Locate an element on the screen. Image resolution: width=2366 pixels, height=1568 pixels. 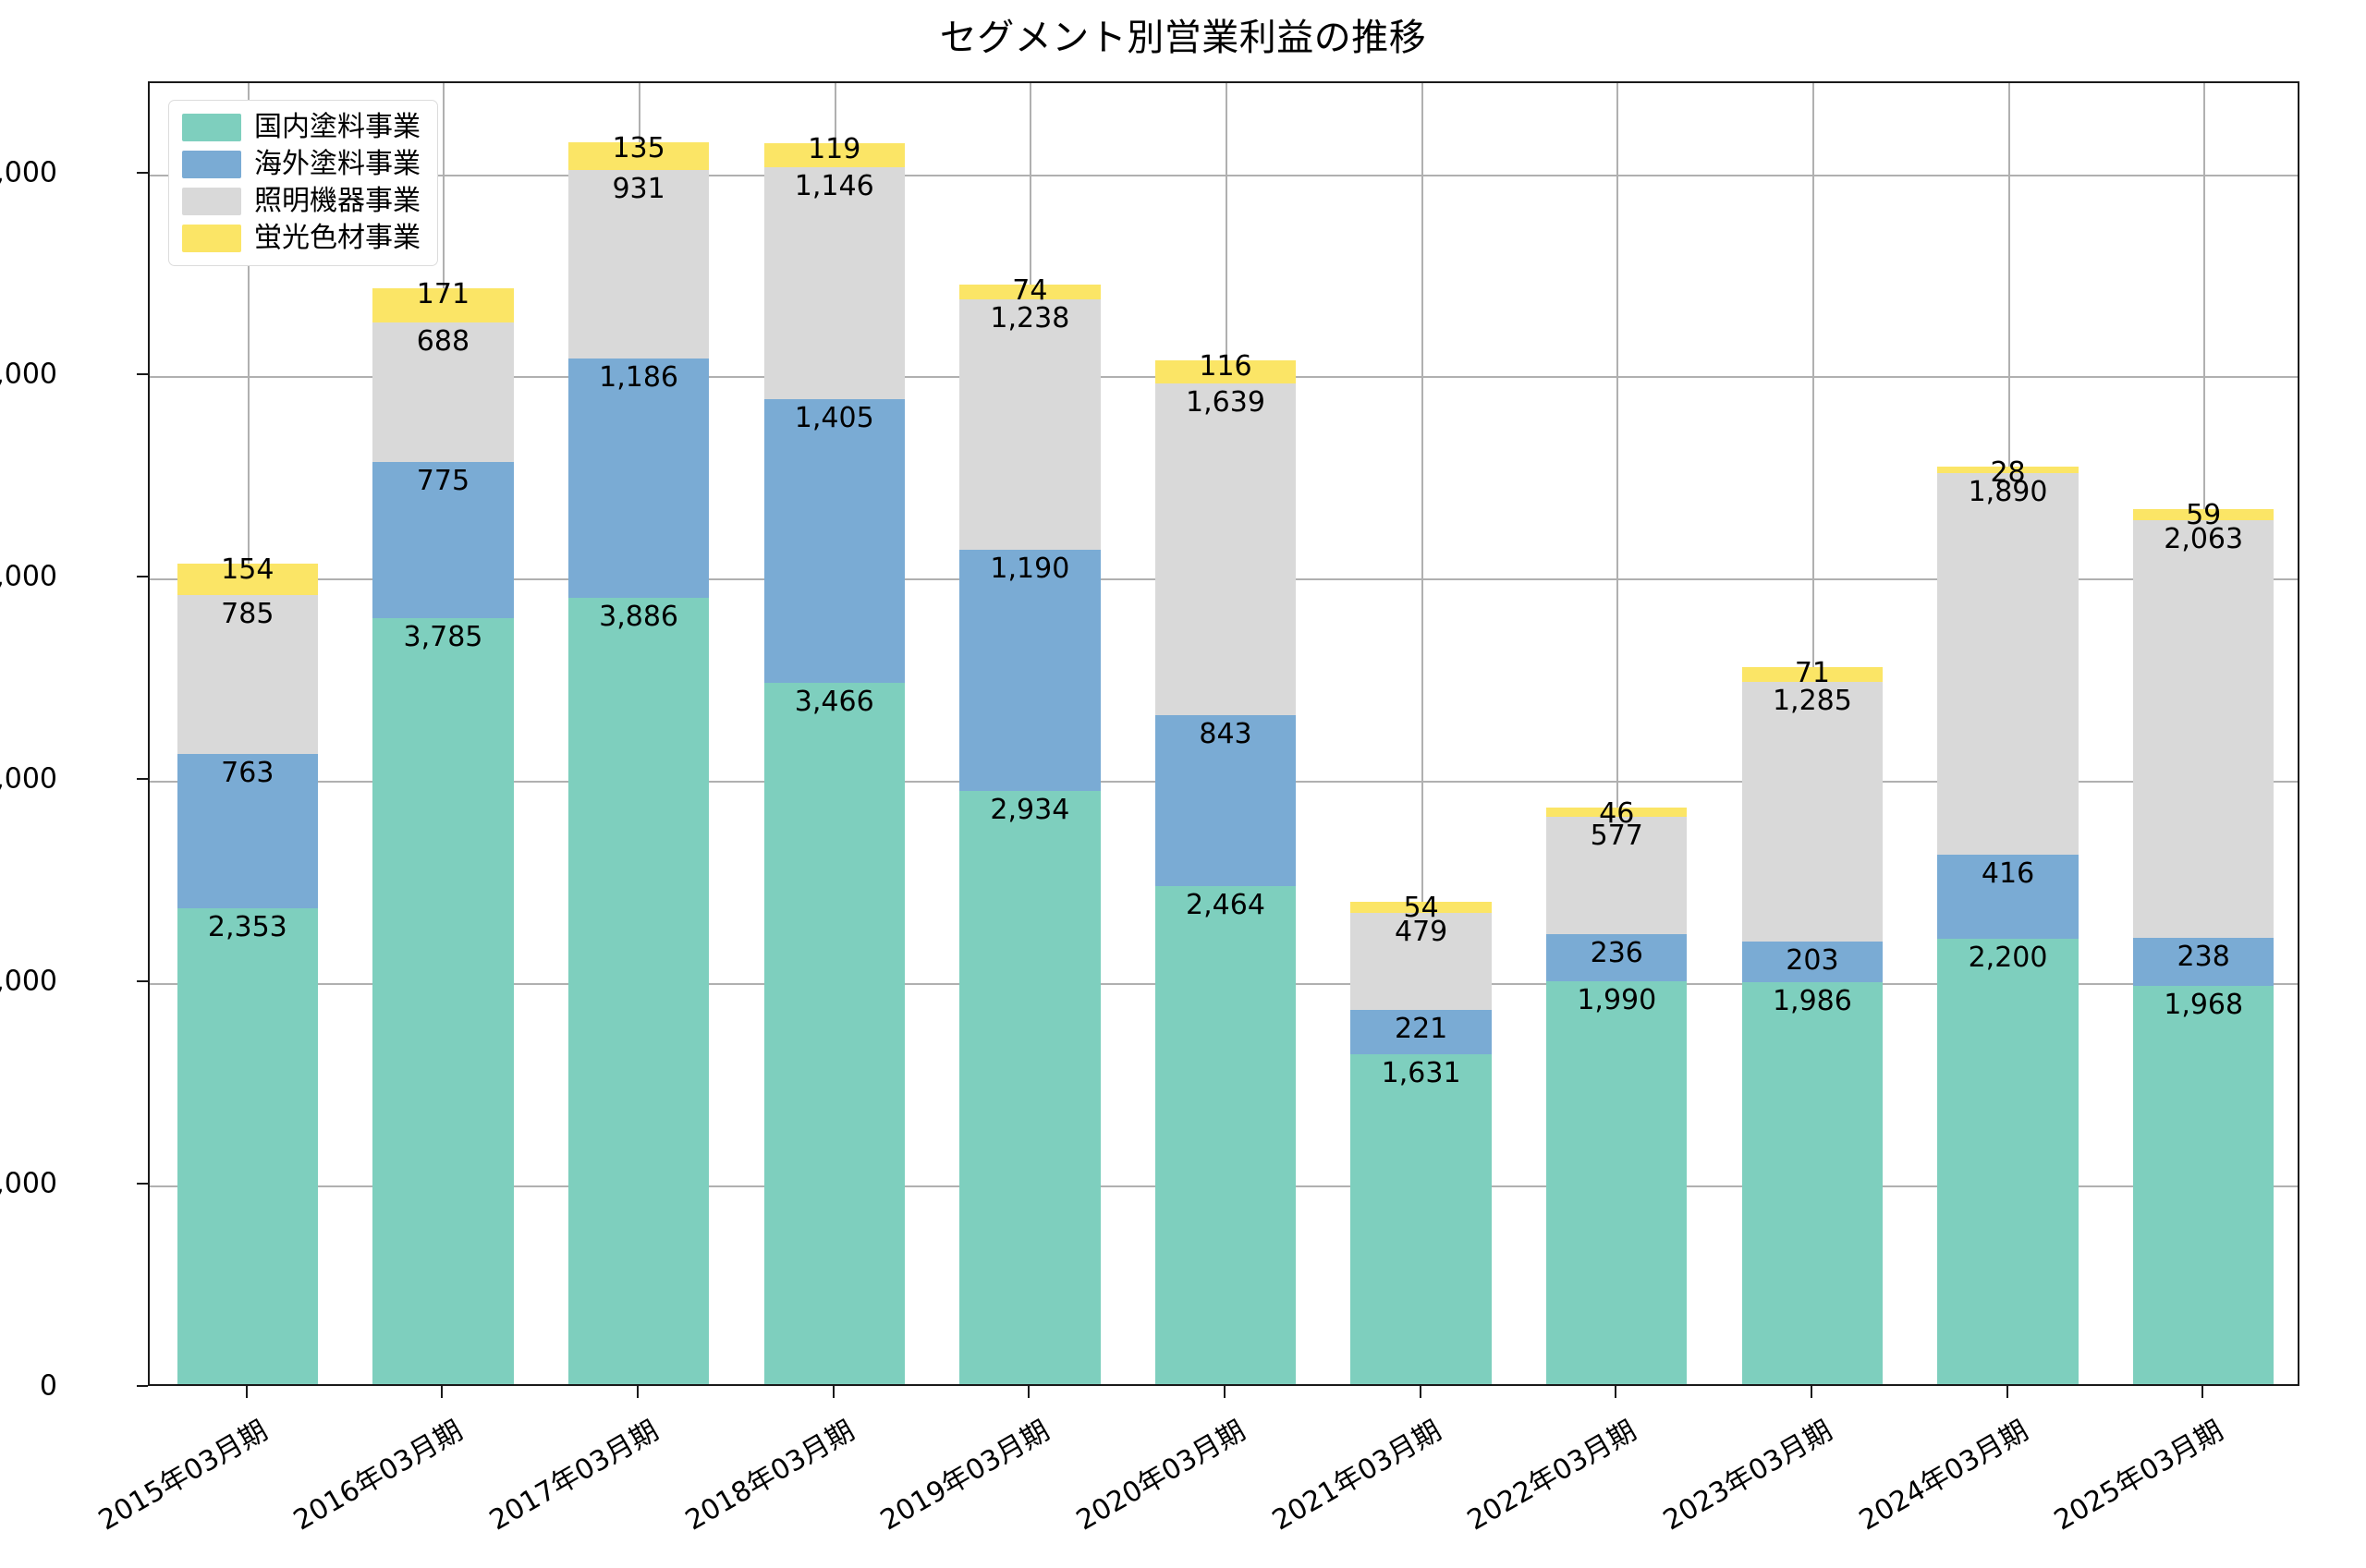
bar-stack: 2,464 843 1,639 116 is located at coordinates (1225, 868).